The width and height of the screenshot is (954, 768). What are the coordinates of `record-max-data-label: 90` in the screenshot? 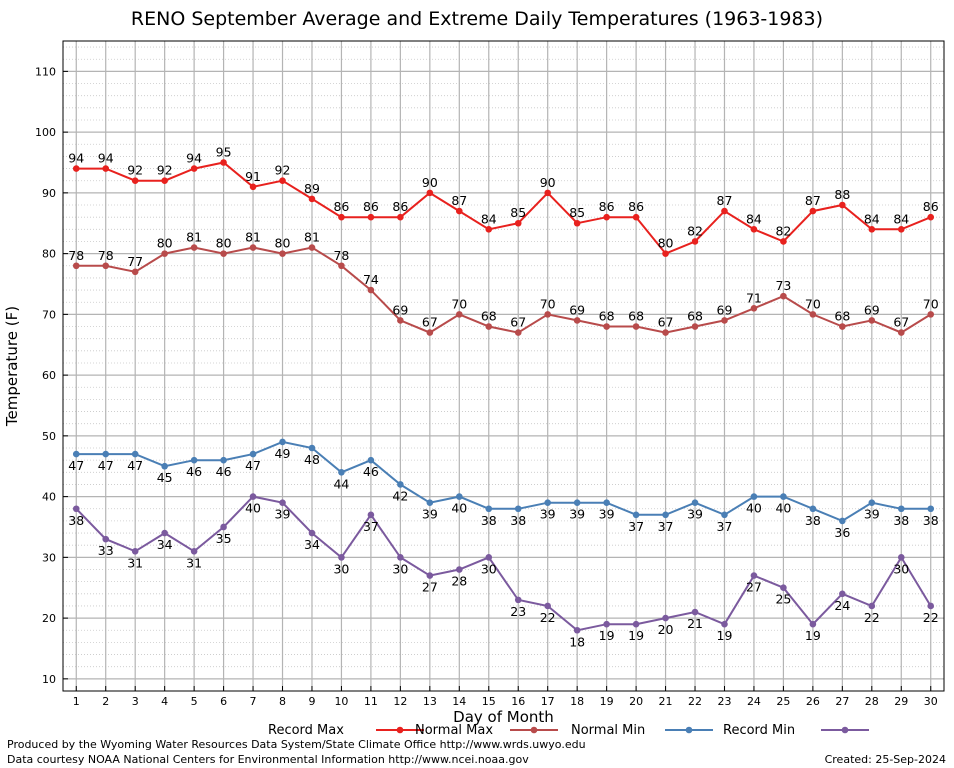 It's located at (548, 182).